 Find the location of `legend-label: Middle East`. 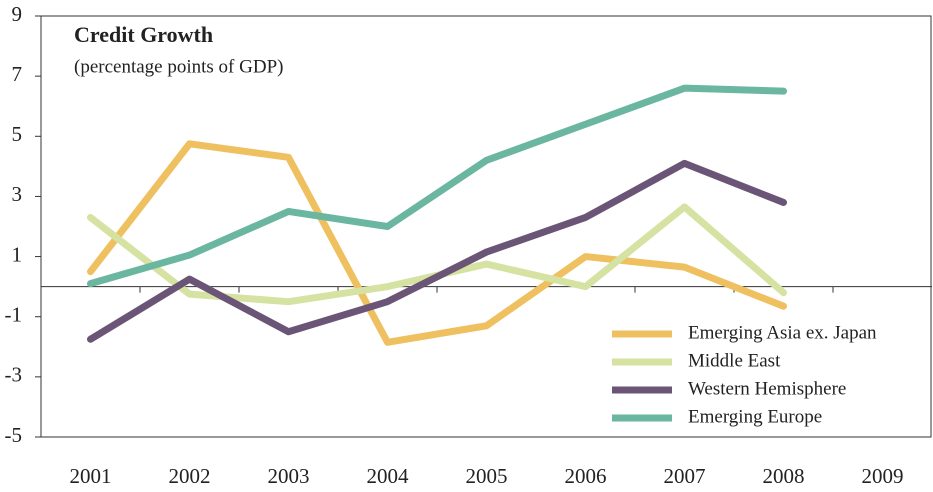

legend-label: Middle East is located at coordinates (734, 360).